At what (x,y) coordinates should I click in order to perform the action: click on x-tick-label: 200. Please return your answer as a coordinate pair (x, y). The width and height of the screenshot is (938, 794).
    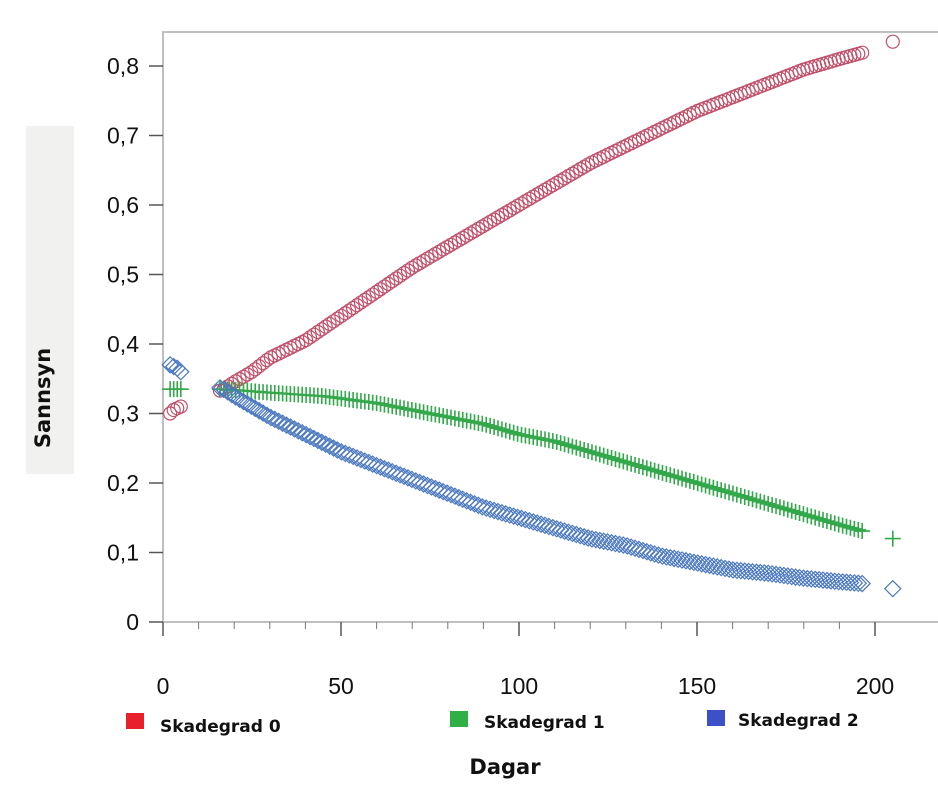
    Looking at the image, I should click on (875, 686).